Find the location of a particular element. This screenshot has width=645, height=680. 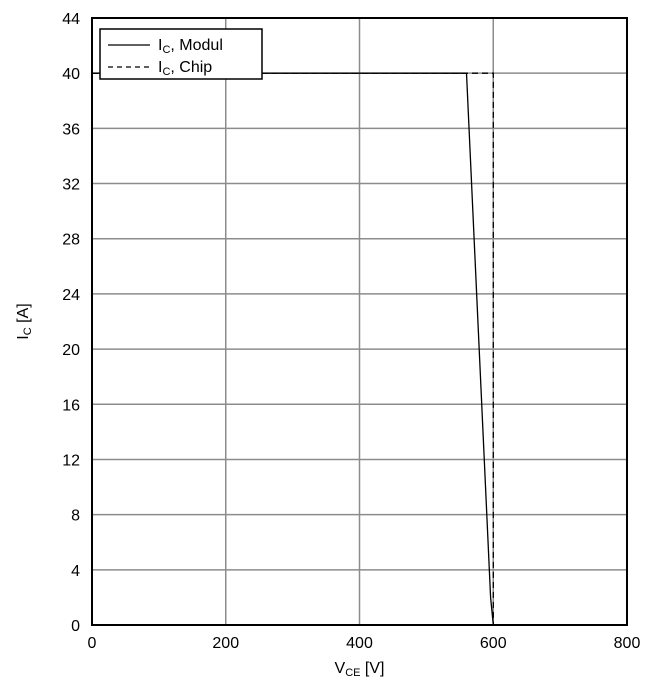

y-tick-label: 24 is located at coordinates (71, 295).